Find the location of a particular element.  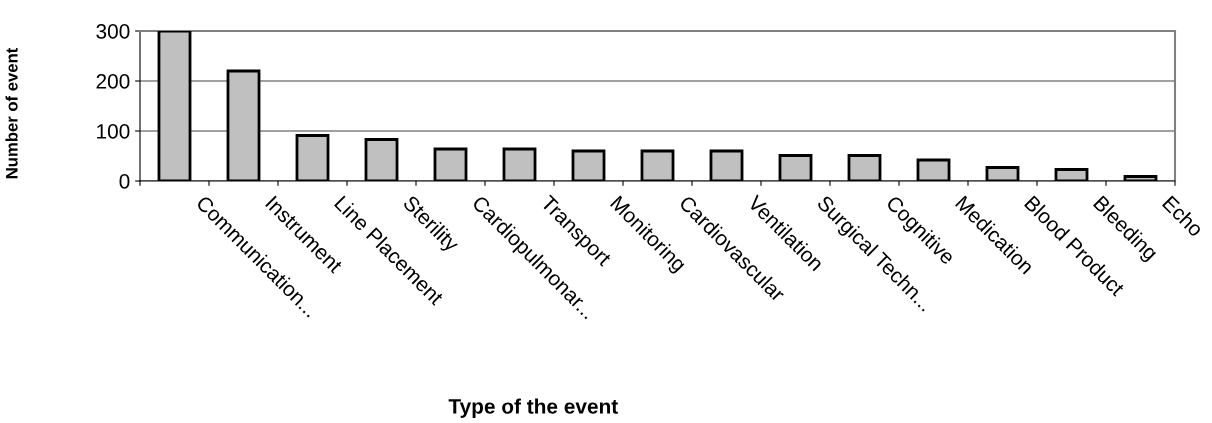

y-tick-label: 300 is located at coordinates (113, 31).